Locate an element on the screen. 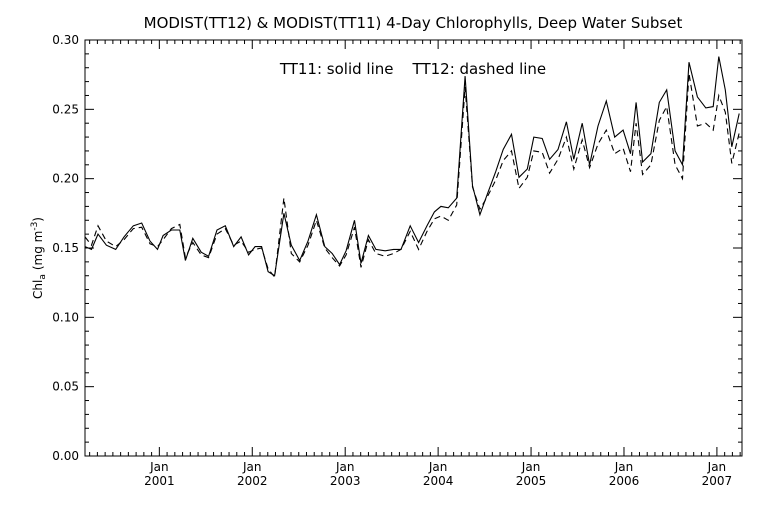 Image resolution: width=768 pixels, height=512 pixels. x-tick-year: 2004 is located at coordinates (438, 481).